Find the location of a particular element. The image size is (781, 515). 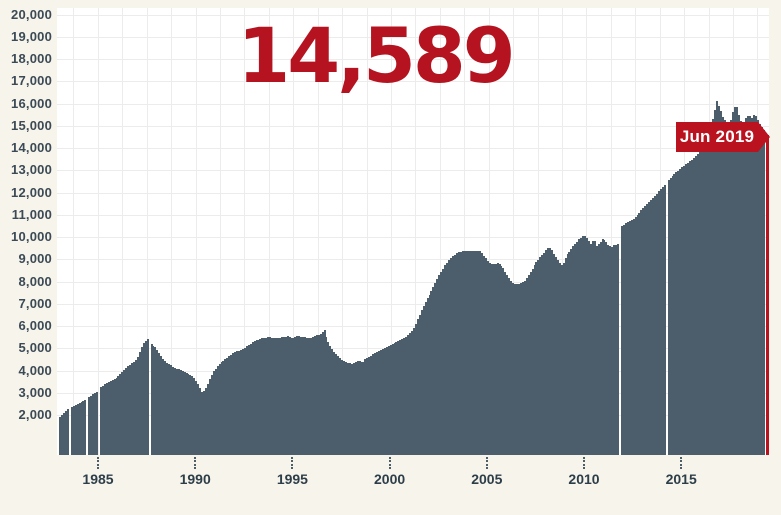

y-axis-label: 14,000 is located at coordinates (31, 147).